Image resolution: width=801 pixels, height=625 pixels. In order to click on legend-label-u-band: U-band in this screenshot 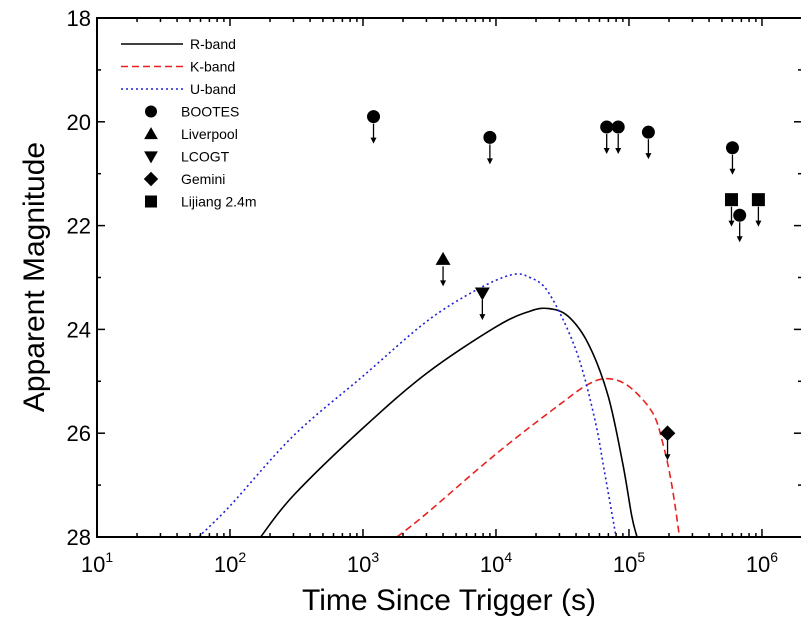, I will do `click(213, 89)`.